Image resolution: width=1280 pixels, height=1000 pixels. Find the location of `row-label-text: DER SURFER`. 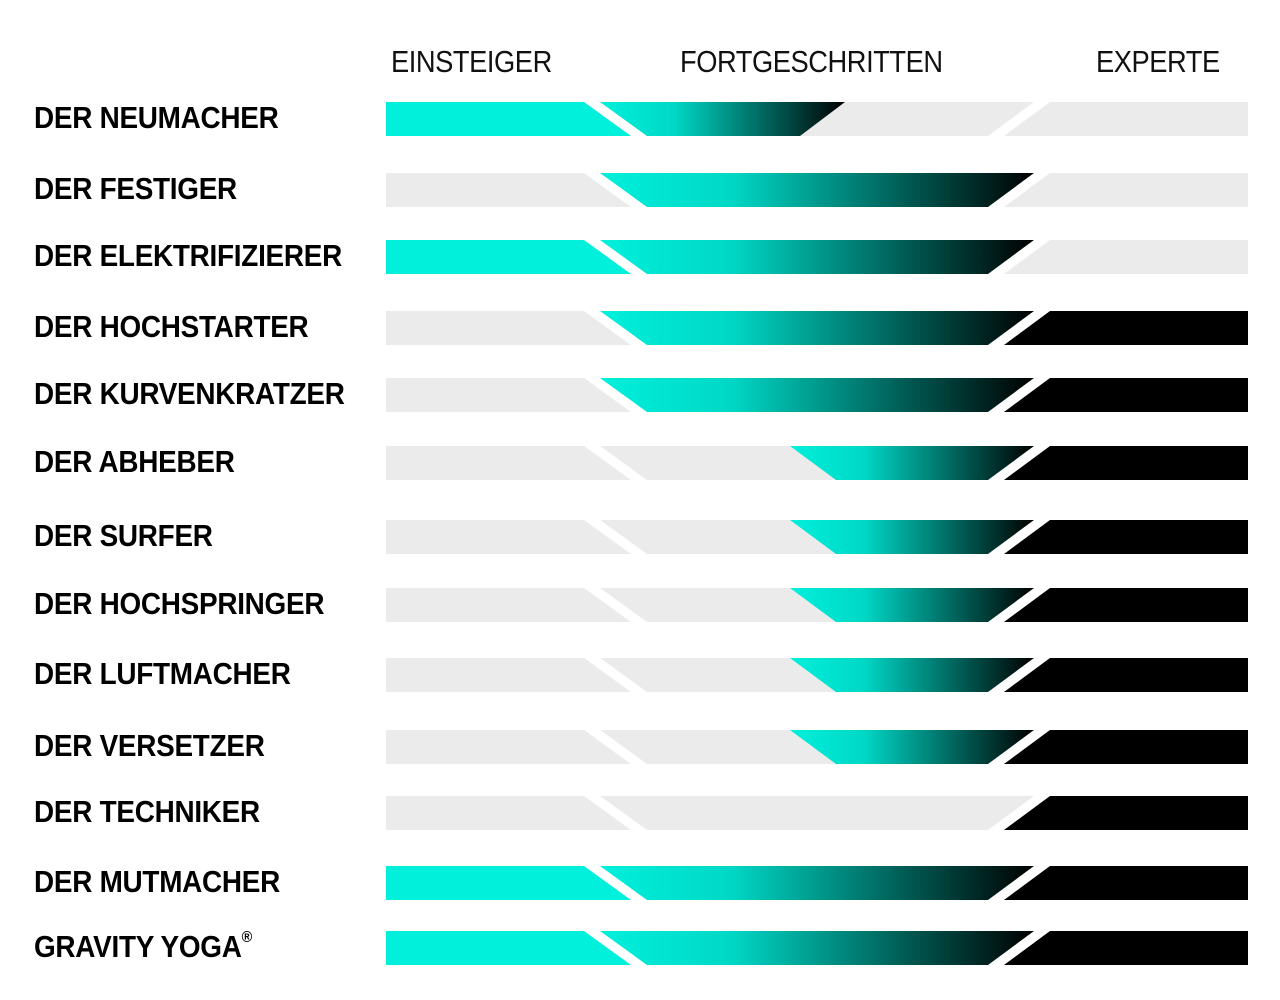

row-label-text: DER SURFER is located at coordinates (123, 535).